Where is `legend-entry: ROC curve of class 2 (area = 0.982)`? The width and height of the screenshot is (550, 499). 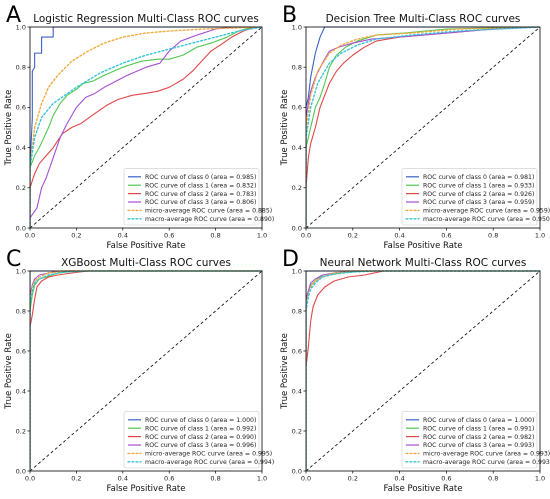
legend-entry: ROC curve of class 2 (area = 0.982) is located at coordinates (478, 437).